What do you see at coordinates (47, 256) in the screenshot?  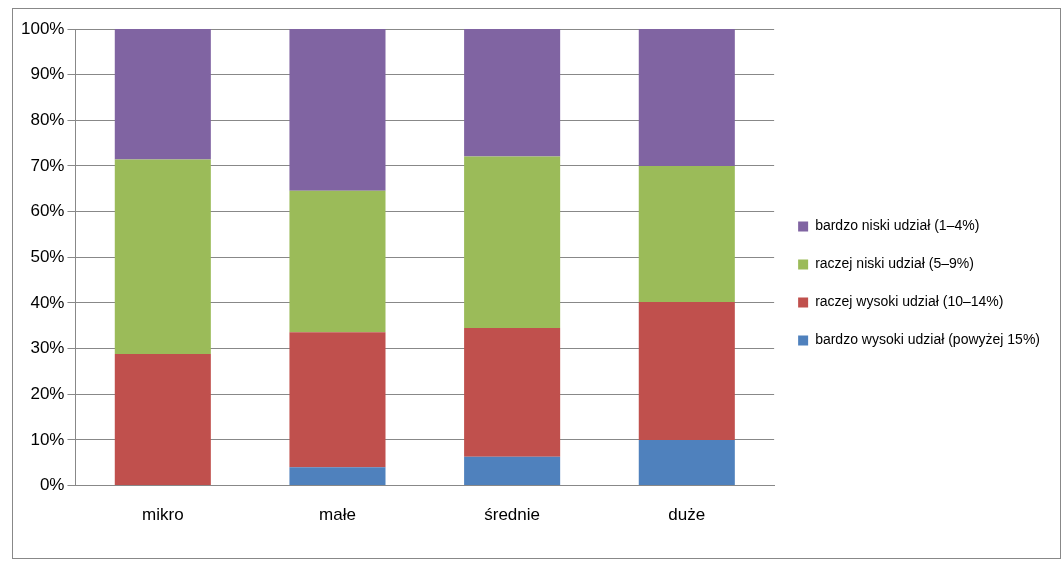 I see `y-tick-label: 50%` at bounding box center [47, 256].